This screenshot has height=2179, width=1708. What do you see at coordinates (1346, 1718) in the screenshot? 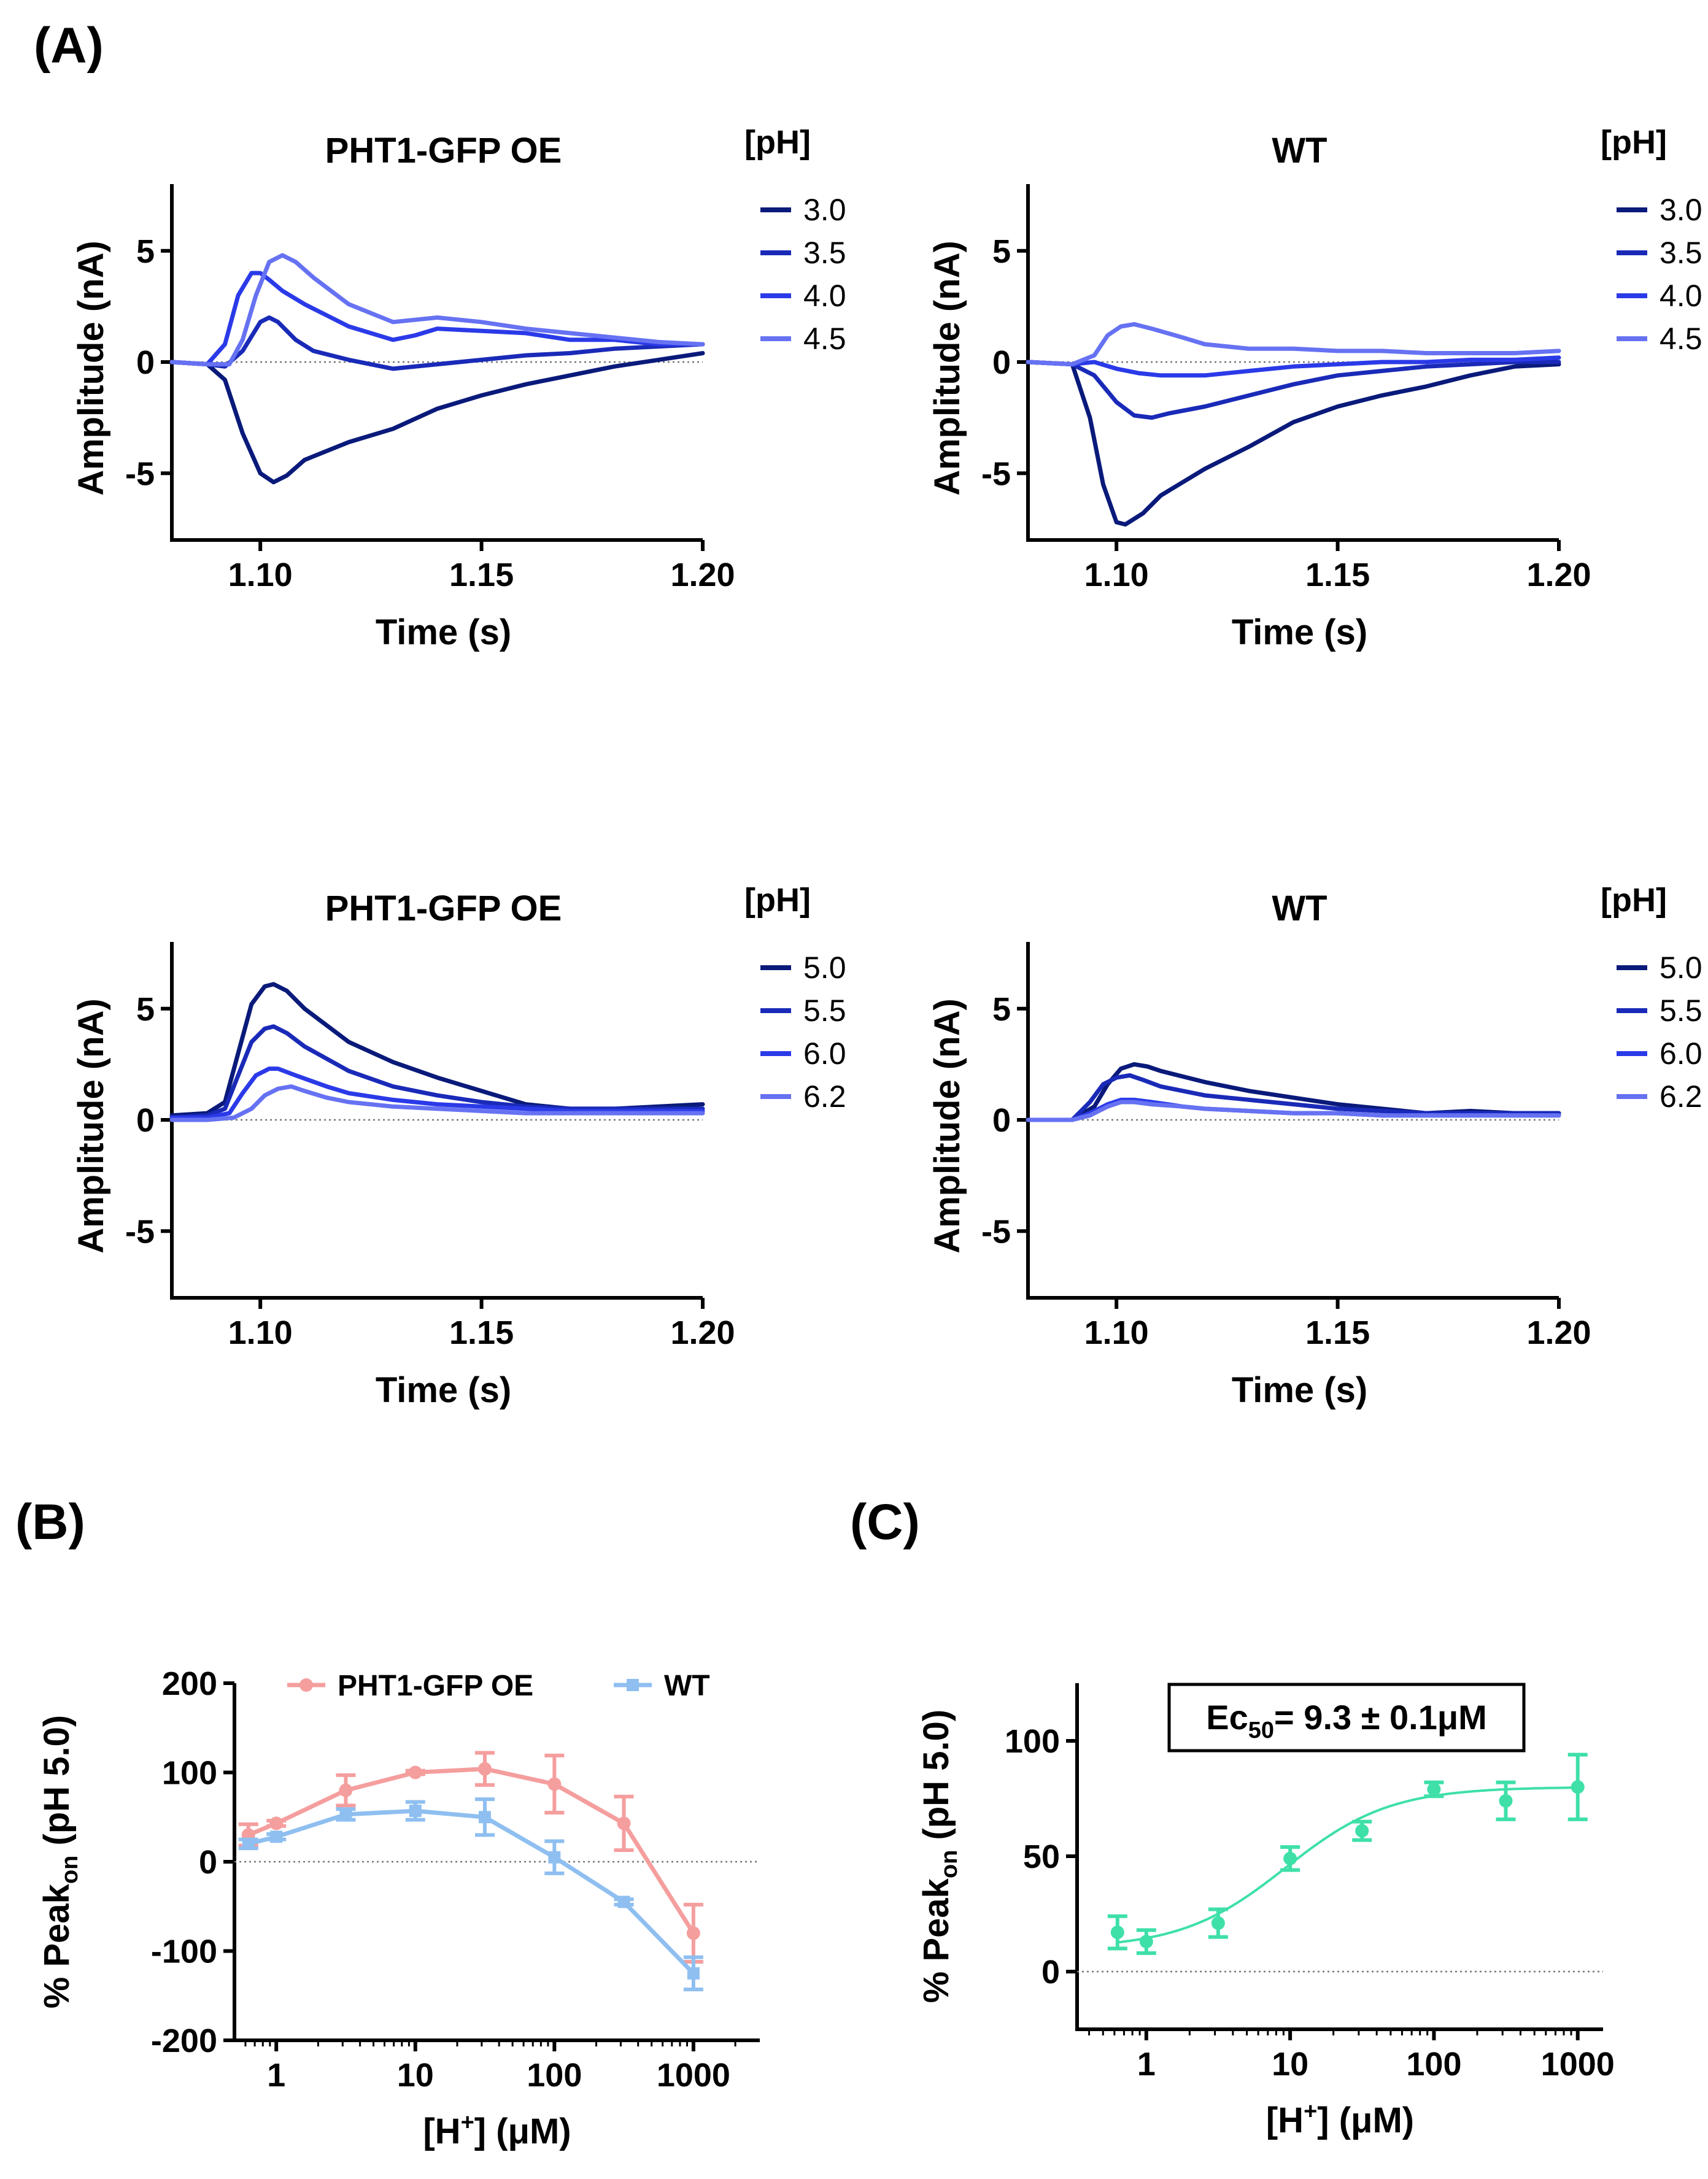
I see `ec50-box` at bounding box center [1346, 1718].